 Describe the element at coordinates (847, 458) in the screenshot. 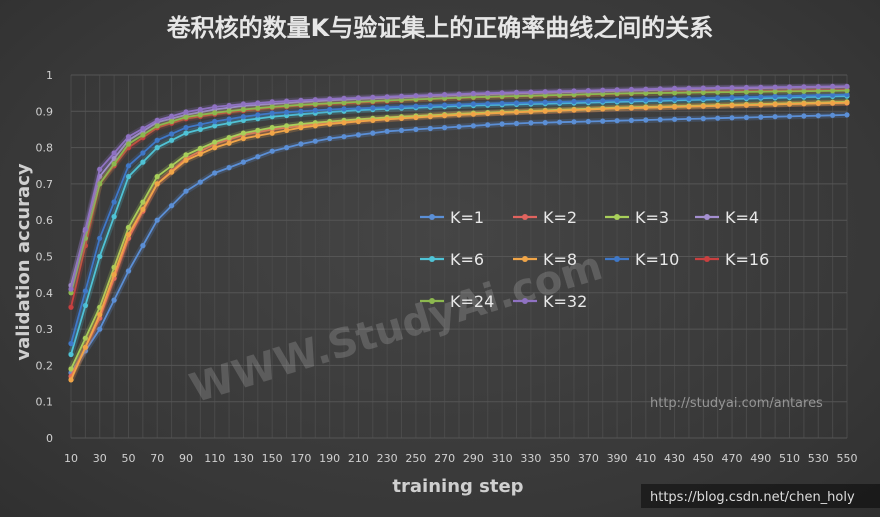

I see `x-tick-label: 550` at that location.